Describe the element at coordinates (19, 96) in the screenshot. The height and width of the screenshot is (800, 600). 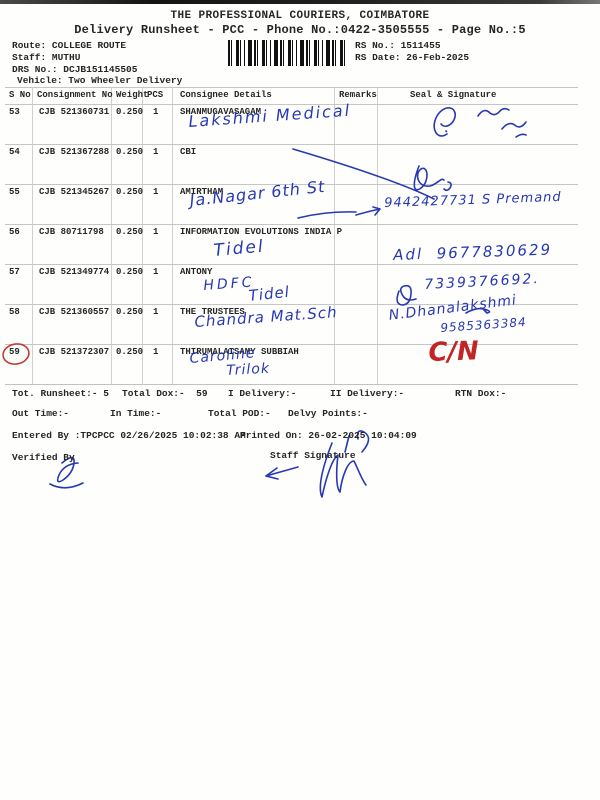
I see `header-sno: S No` at that location.